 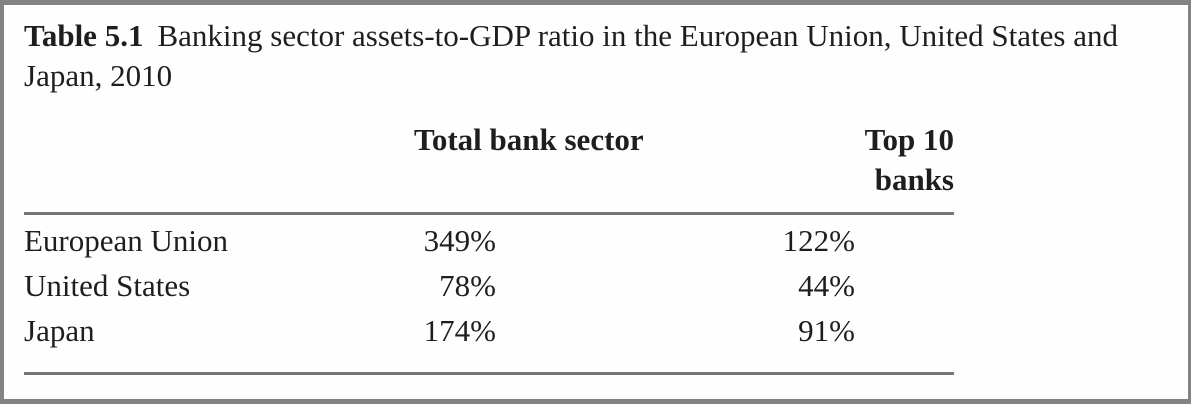 I want to click on column-header-total-bank-sector: Total bank sector, so click(x=529, y=139).